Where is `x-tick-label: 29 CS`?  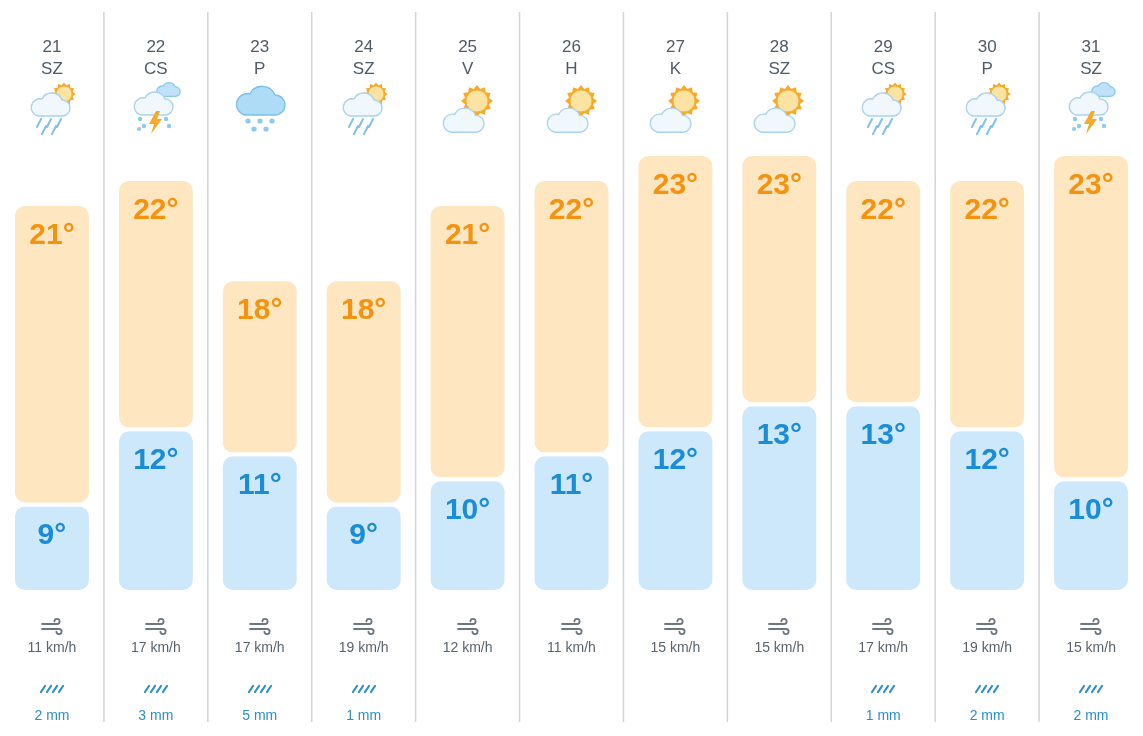 x-tick-label: 29 CS is located at coordinates (883, 57).